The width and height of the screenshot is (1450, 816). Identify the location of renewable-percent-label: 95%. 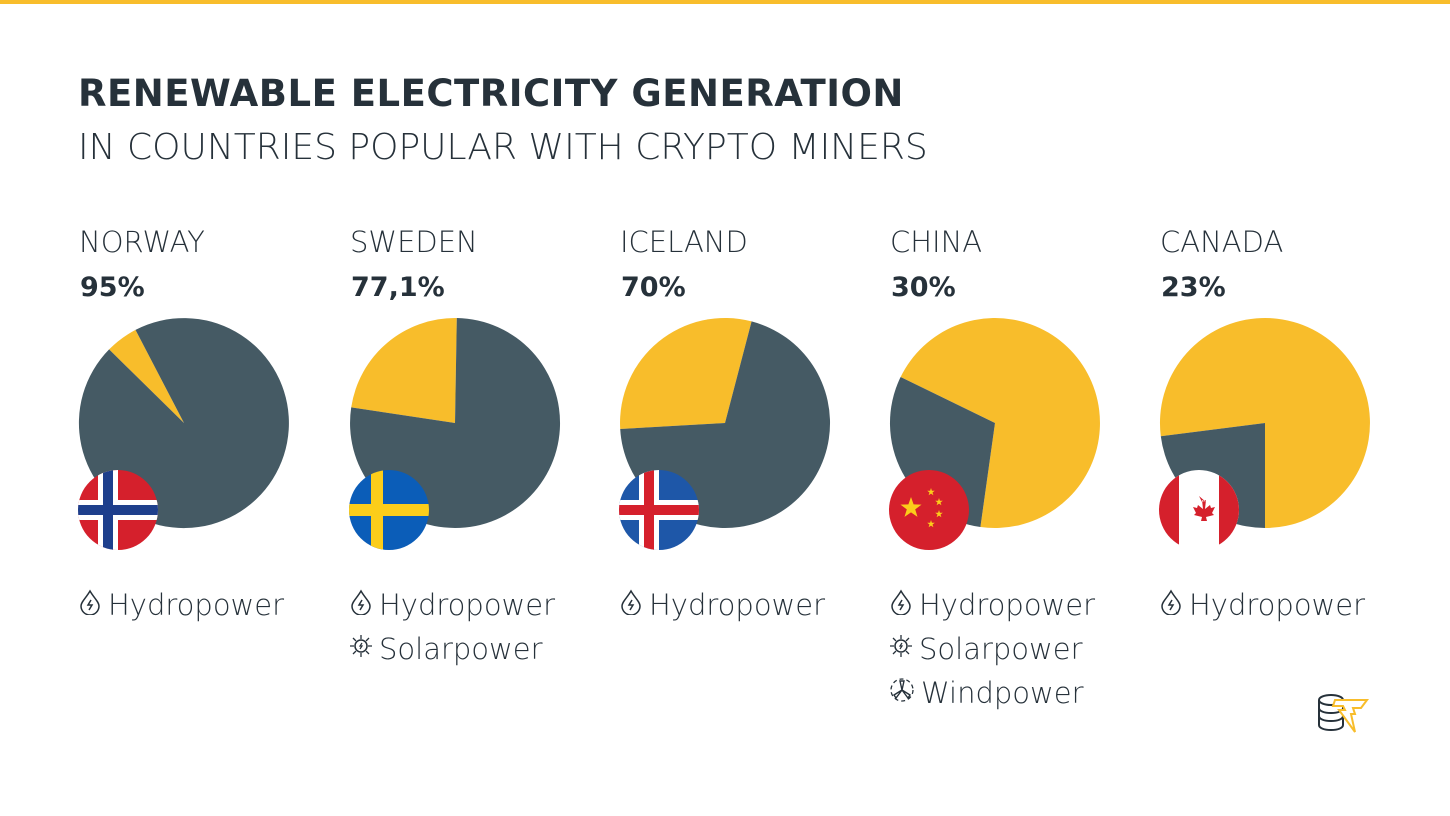
(112, 287).